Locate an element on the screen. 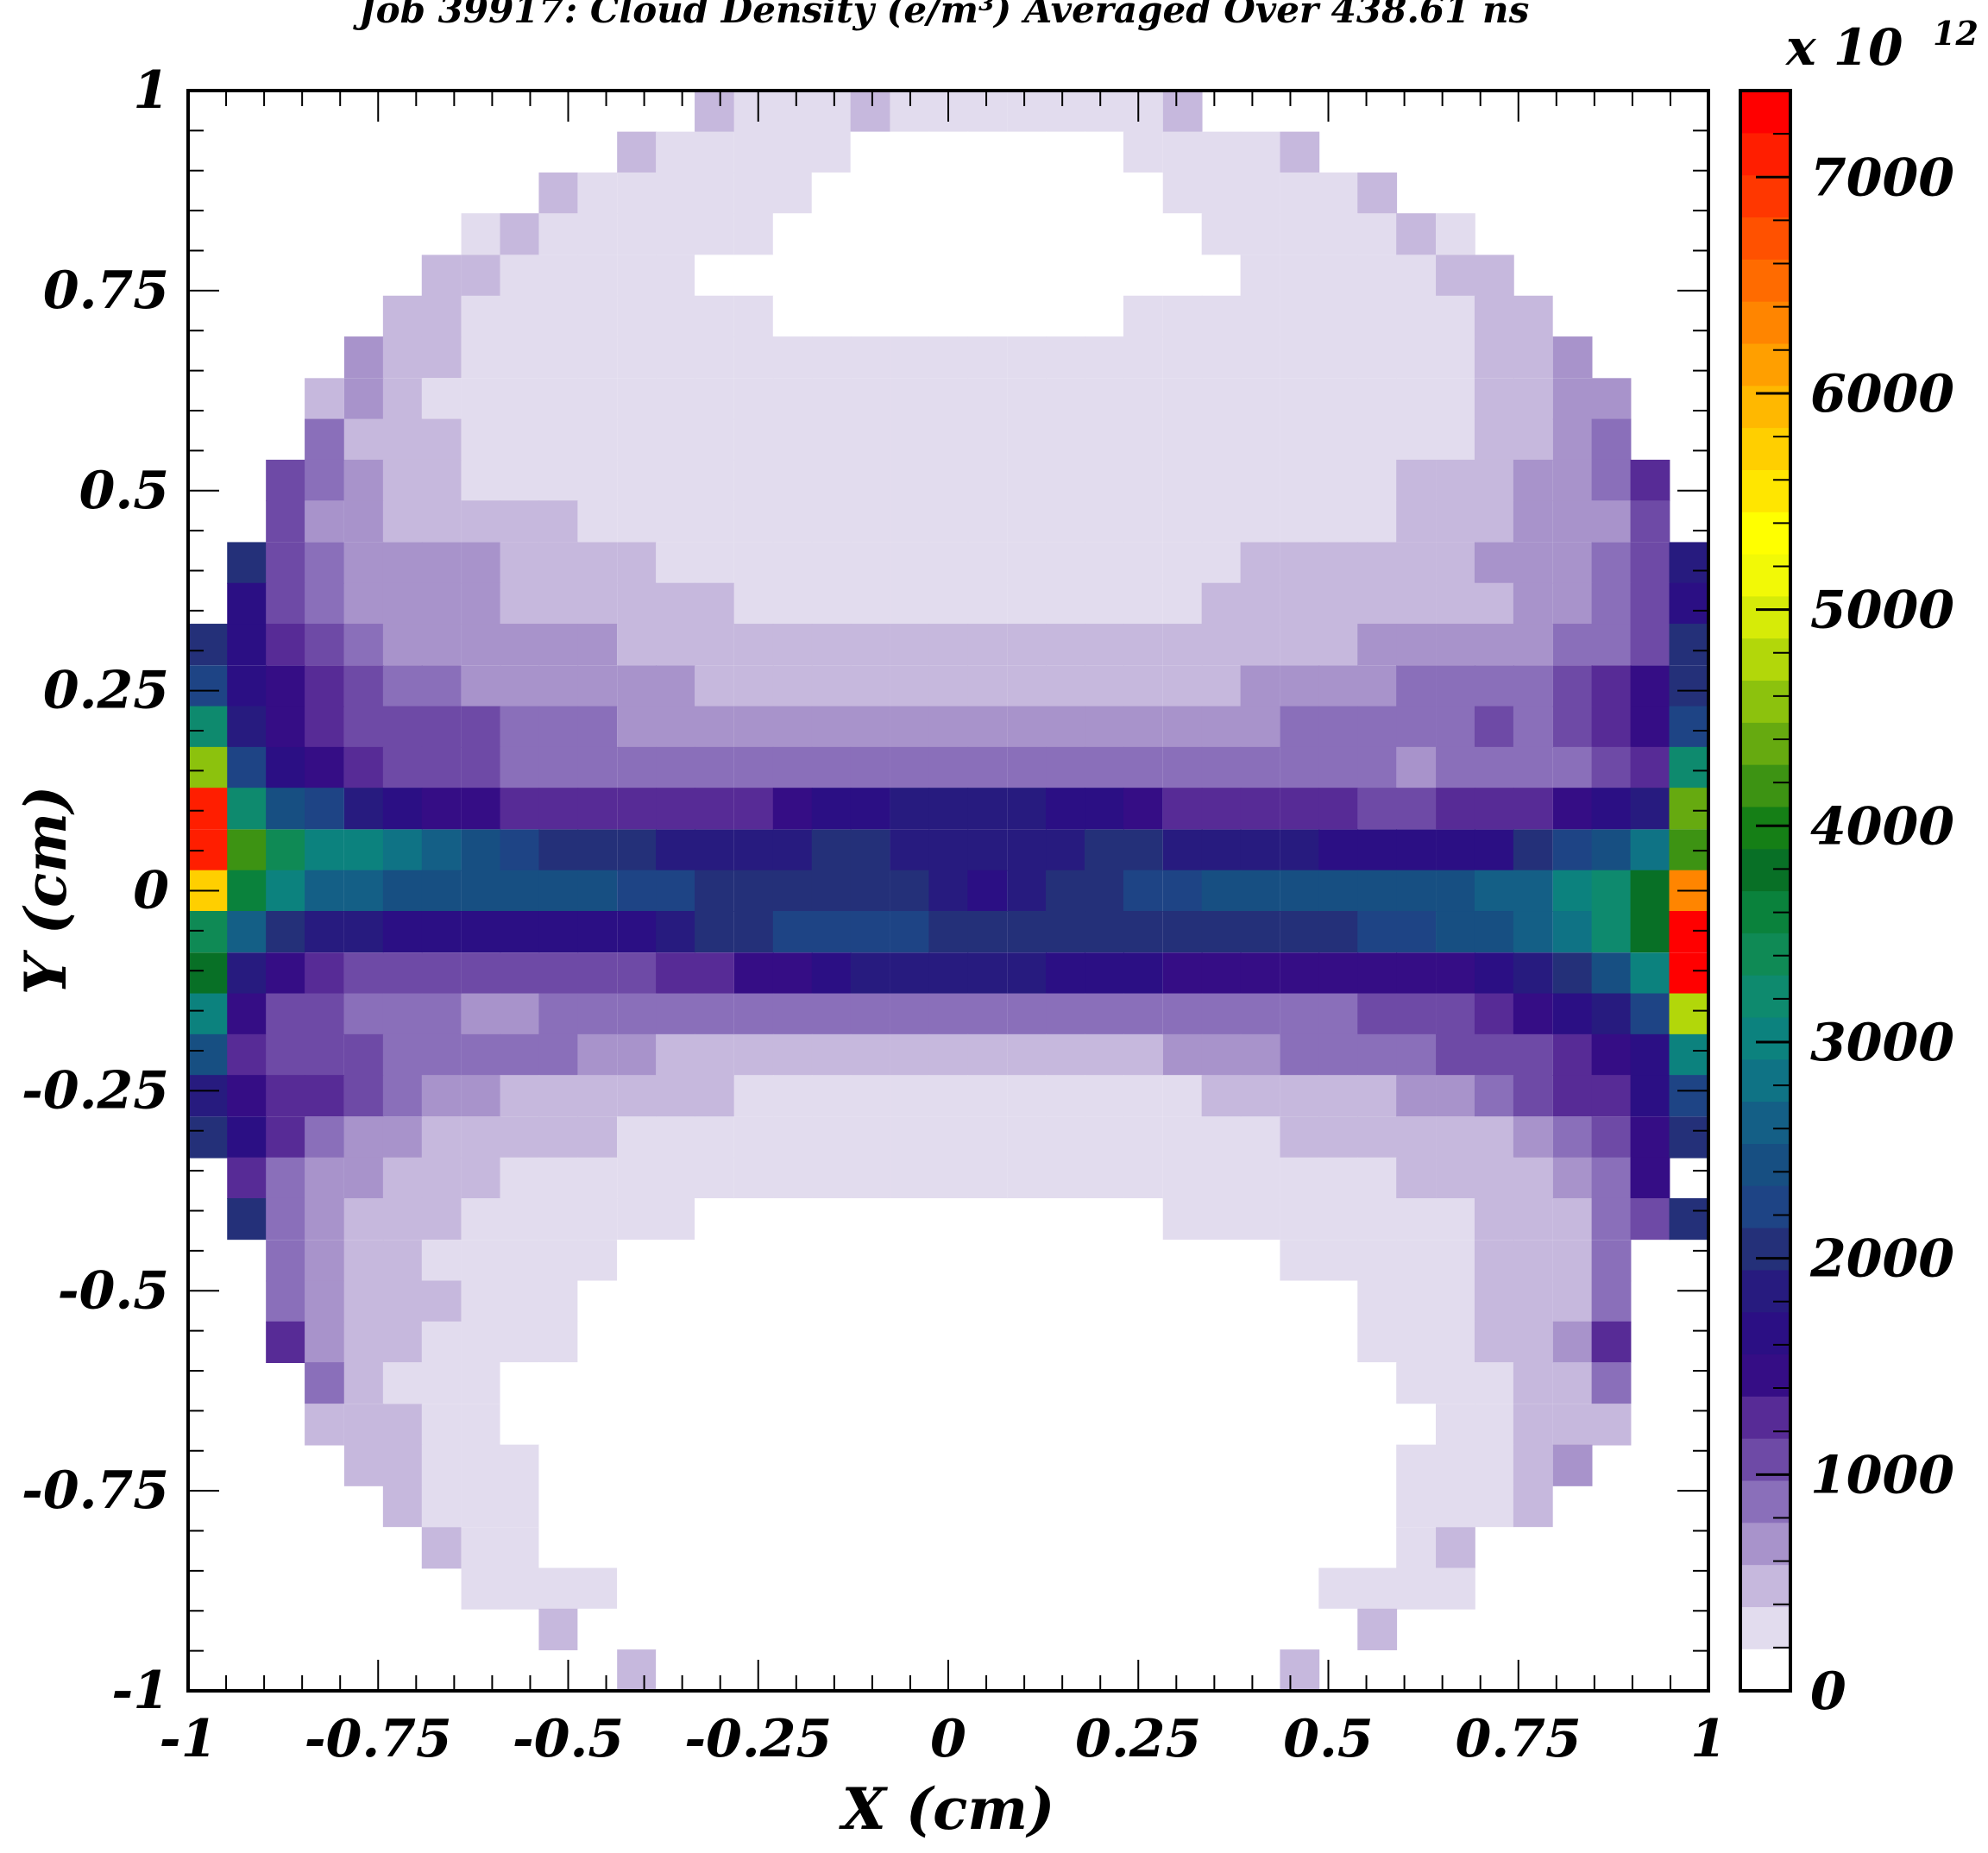 Image resolution: width=1988 pixels, height=1853 pixels. colorbar-tick-label: 6000 is located at coordinates (1882, 394).